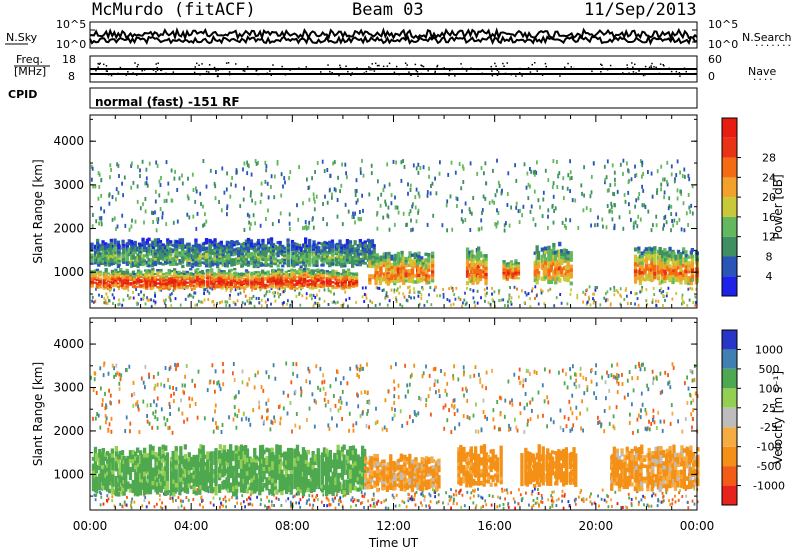 The width and height of the screenshot is (800, 554). I want to click on power-ytick-label: 1000, so click(68, 272).